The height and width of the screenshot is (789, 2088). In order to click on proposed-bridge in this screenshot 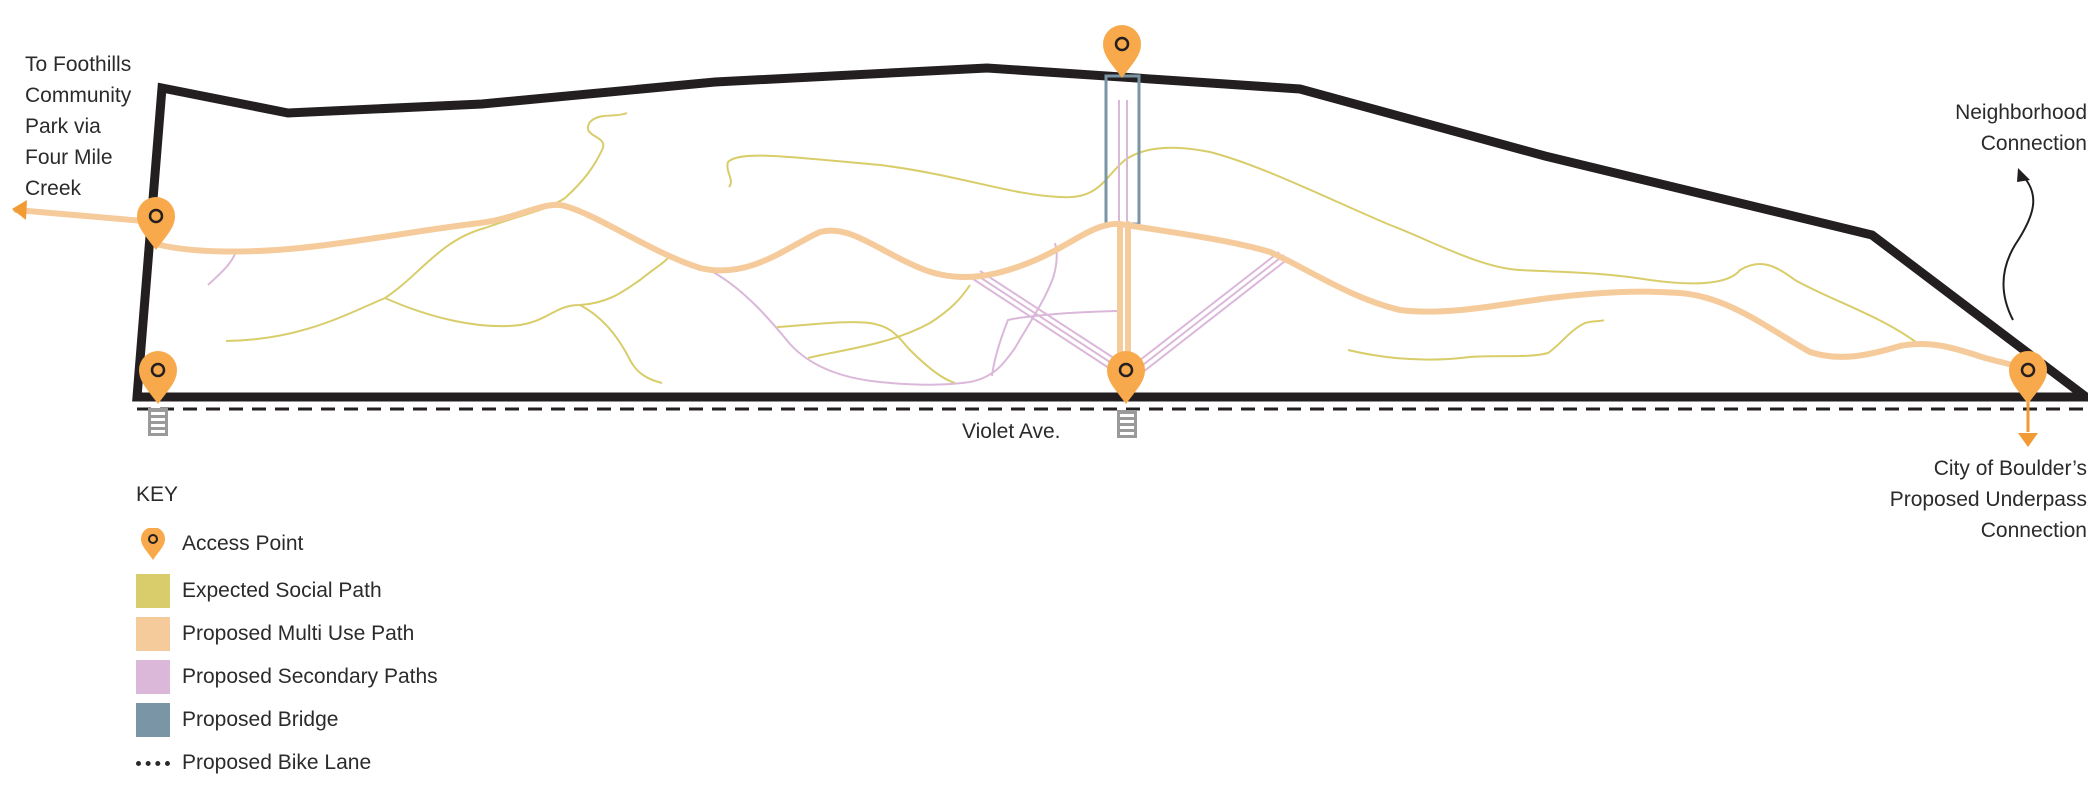, I will do `click(1122, 150)`.